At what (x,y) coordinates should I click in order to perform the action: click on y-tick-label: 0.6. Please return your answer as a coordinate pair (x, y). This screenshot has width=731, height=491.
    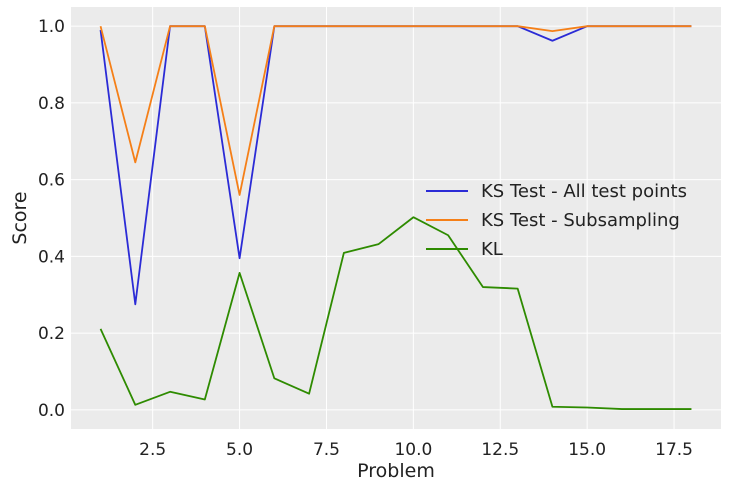
    Looking at the image, I should click on (51, 181).